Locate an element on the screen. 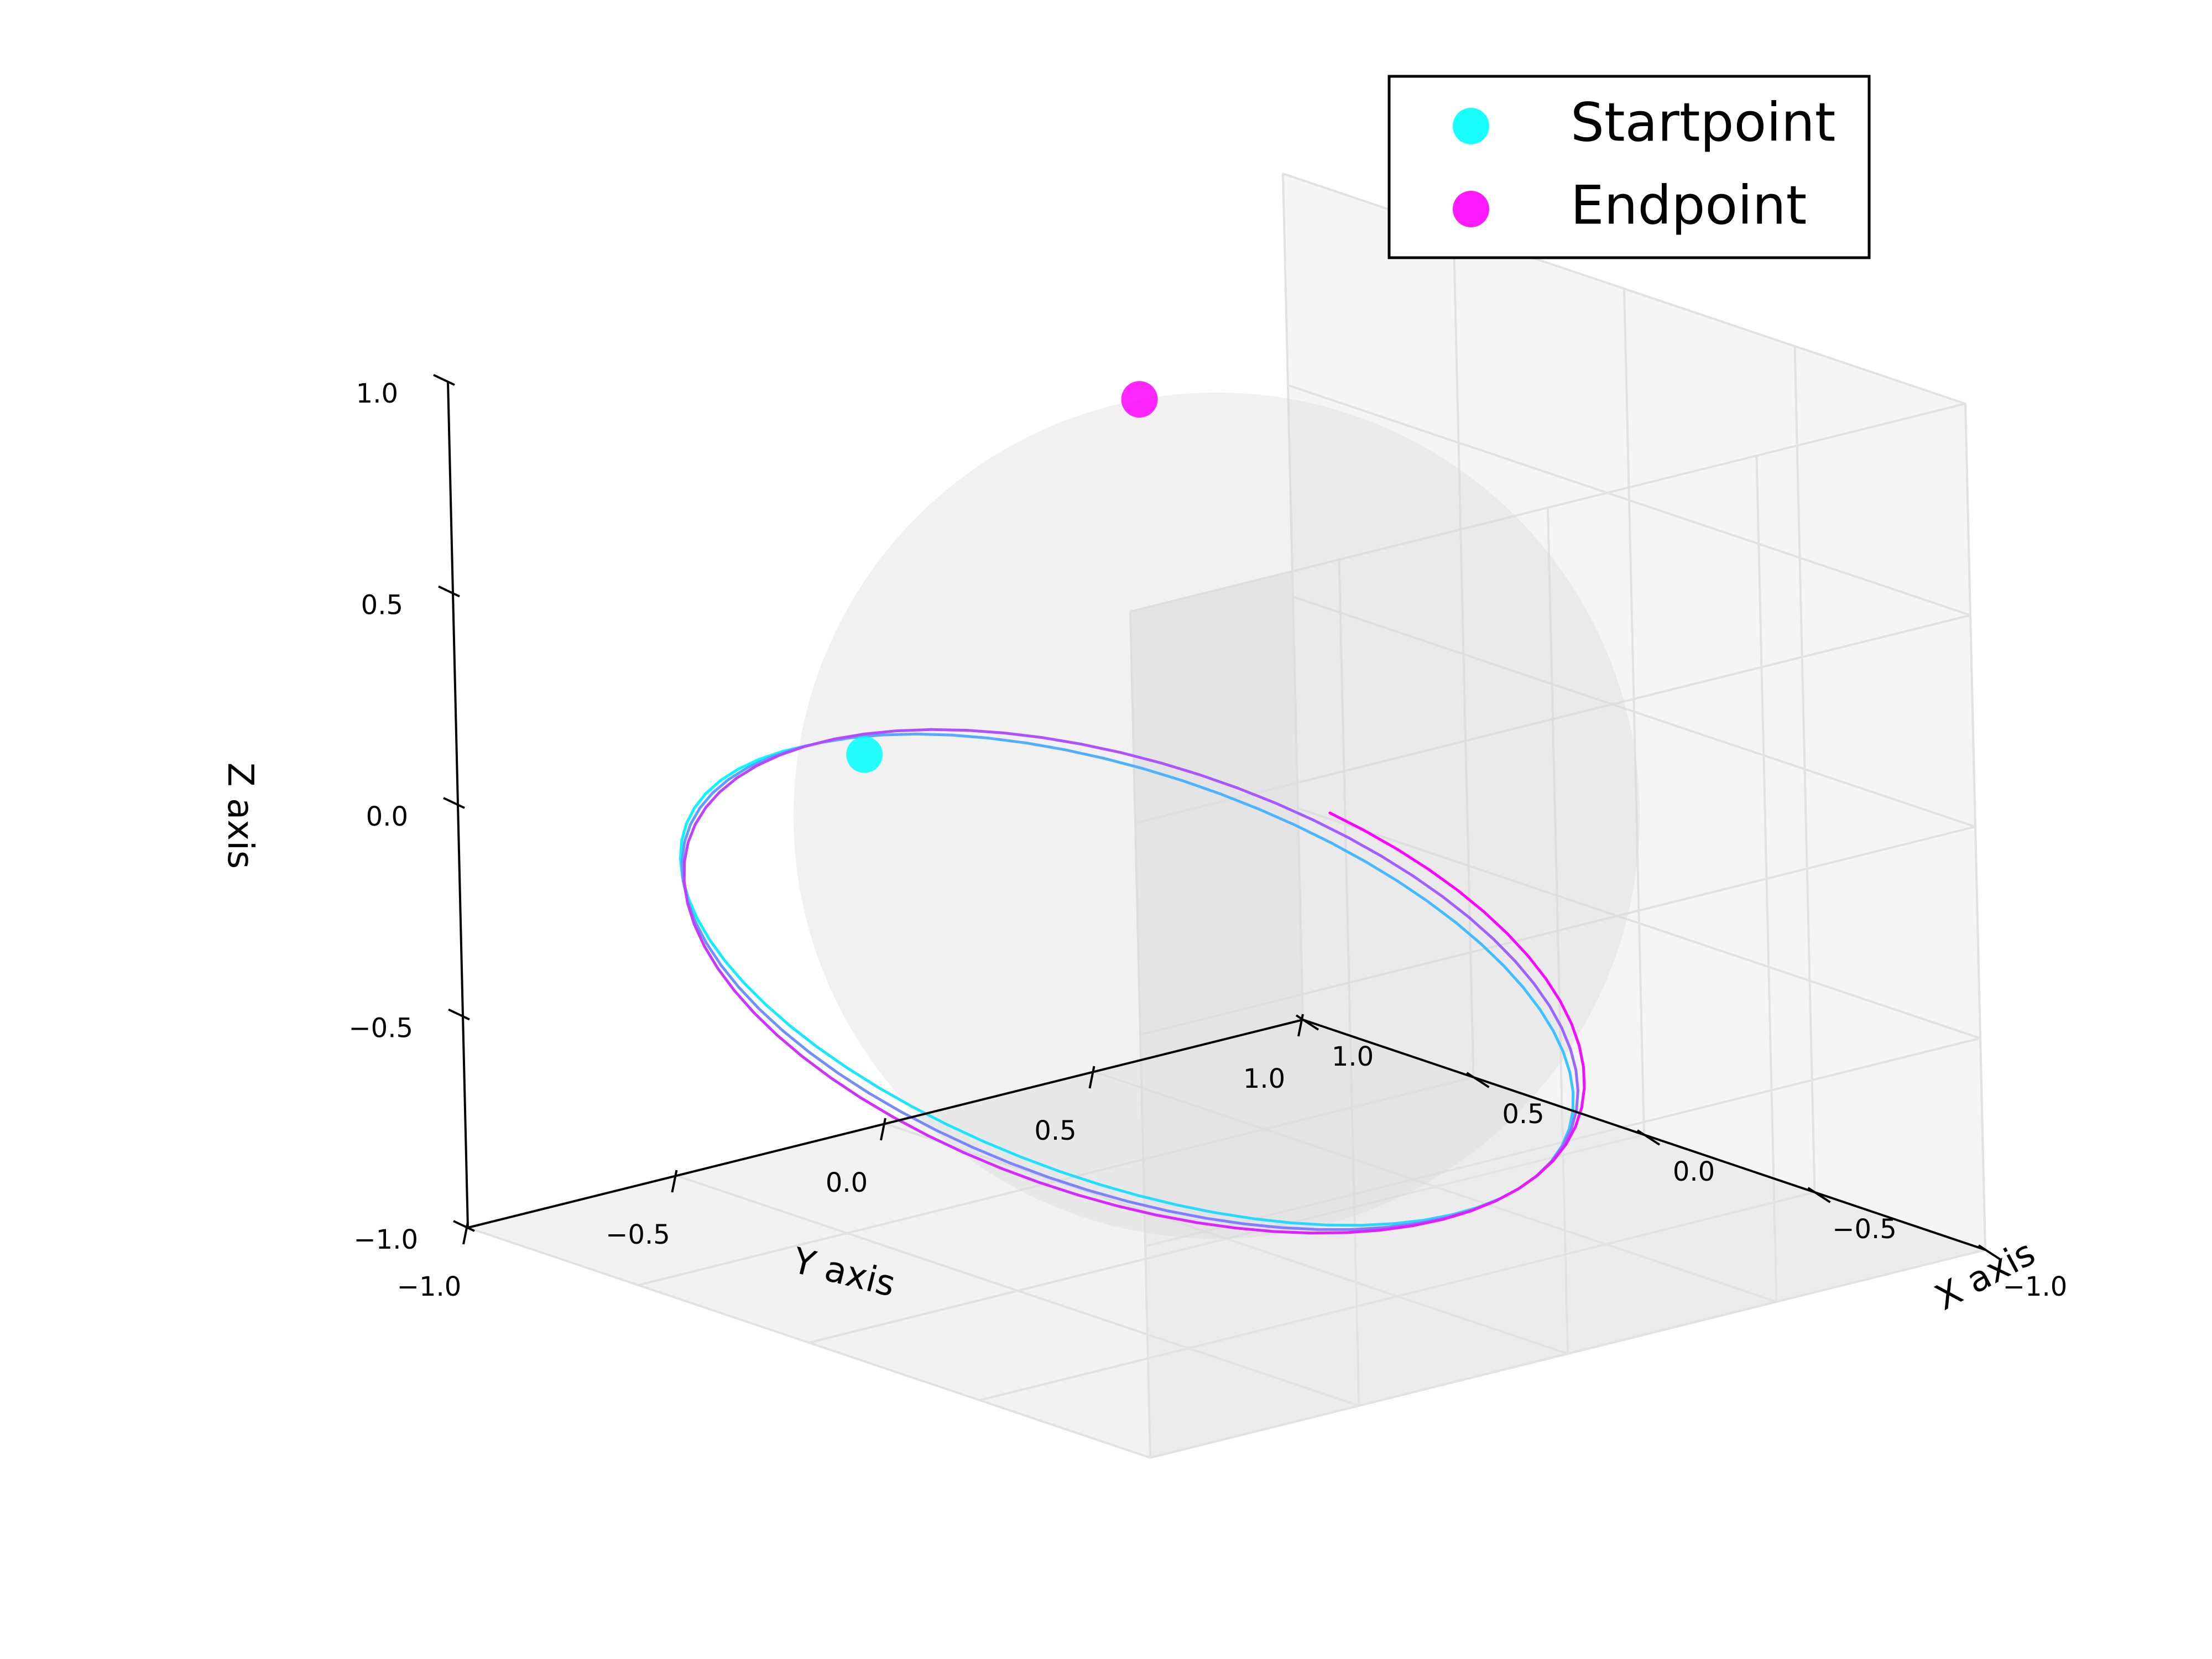 This screenshot has height=1659, width=2212. z-tick is located at coordinates (464, 1226).